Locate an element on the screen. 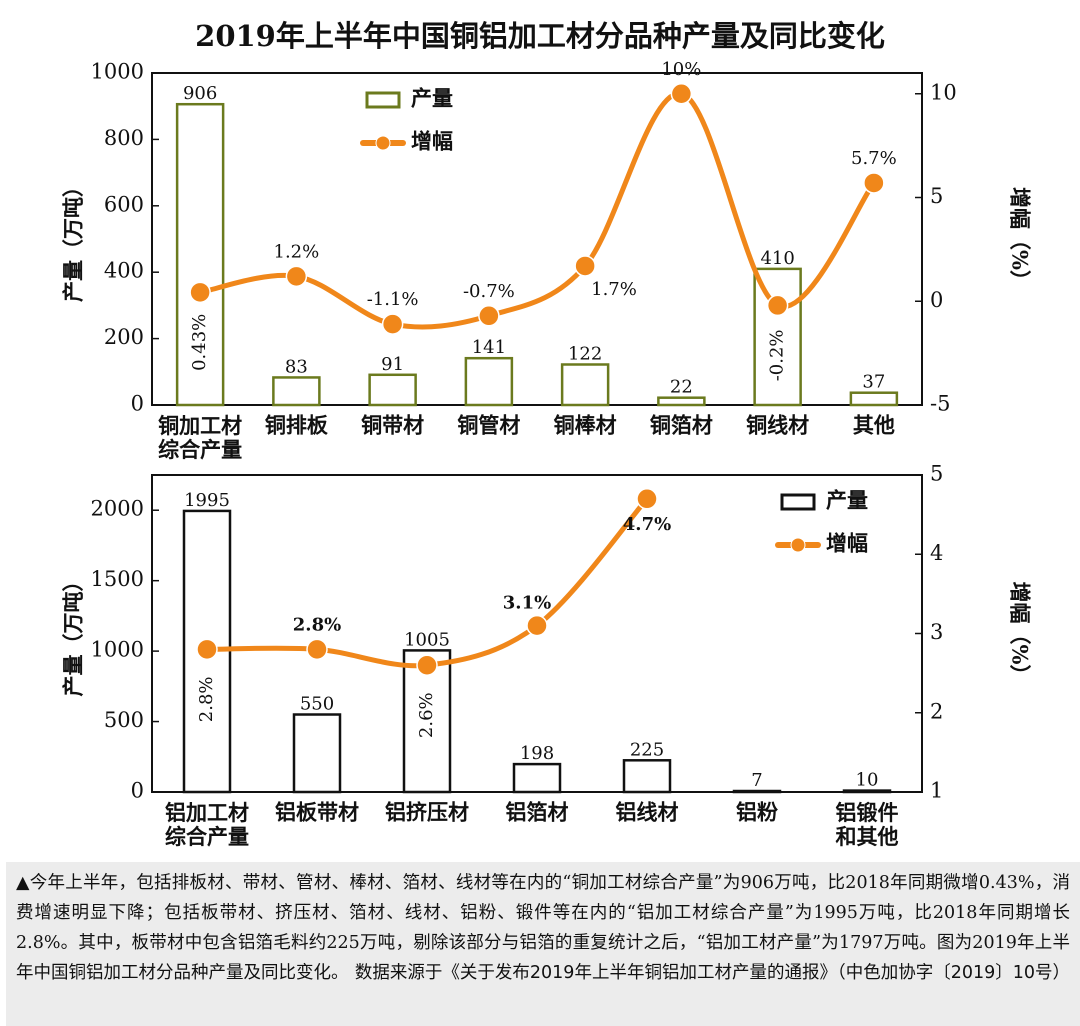  growth-label: 5.7% is located at coordinates (874, 158).